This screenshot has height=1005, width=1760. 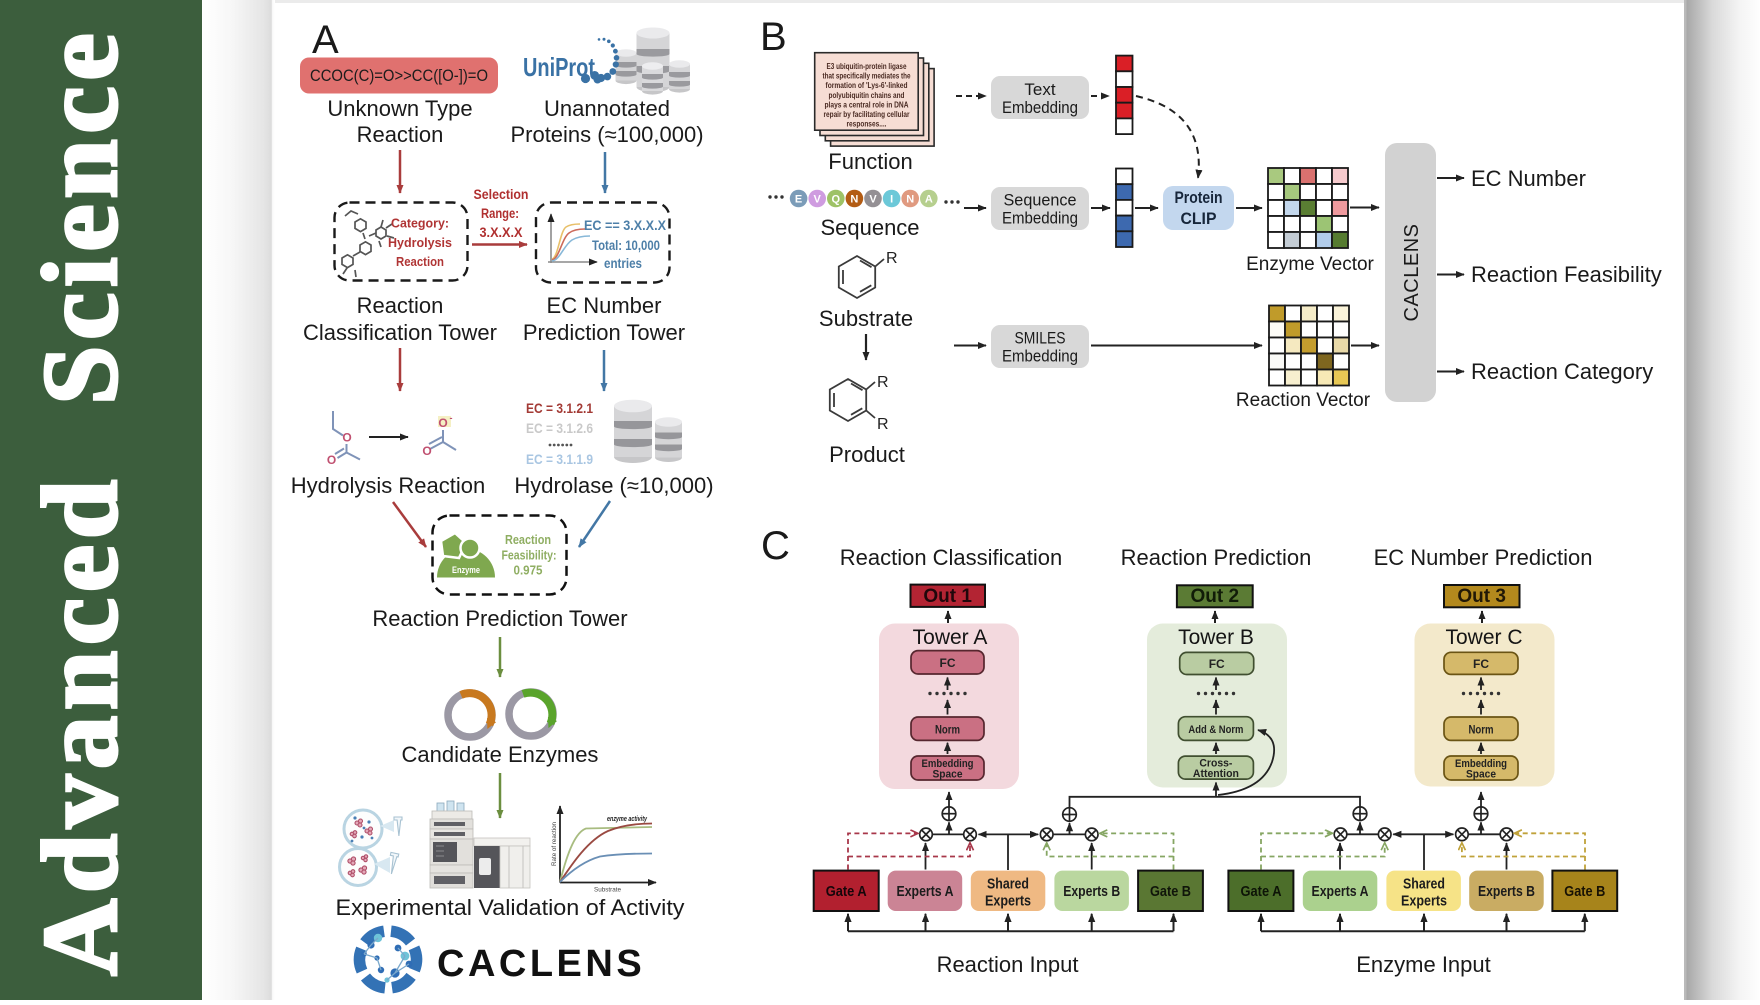 I want to click on svg-text: Reaction Input, so click(x=1008, y=964).